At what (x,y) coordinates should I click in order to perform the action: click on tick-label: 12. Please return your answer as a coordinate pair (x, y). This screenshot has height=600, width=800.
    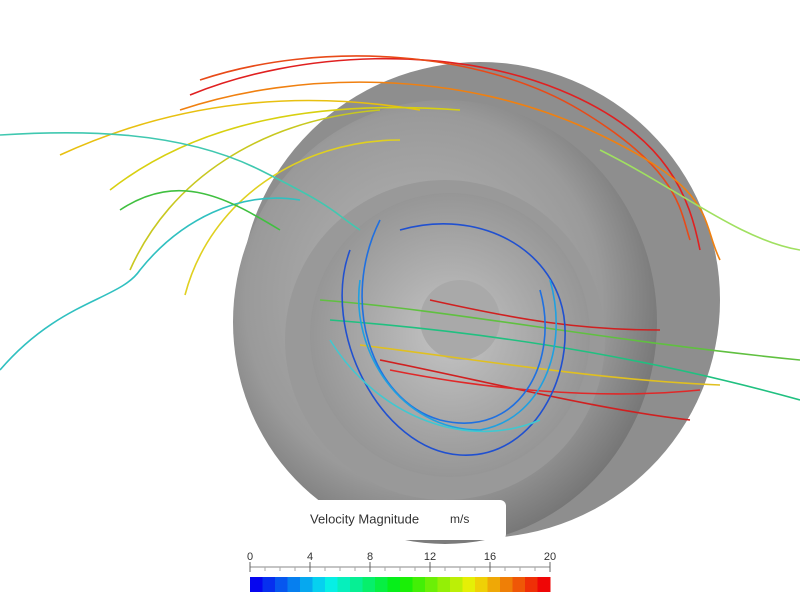
    Looking at the image, I should click on (430, 557).